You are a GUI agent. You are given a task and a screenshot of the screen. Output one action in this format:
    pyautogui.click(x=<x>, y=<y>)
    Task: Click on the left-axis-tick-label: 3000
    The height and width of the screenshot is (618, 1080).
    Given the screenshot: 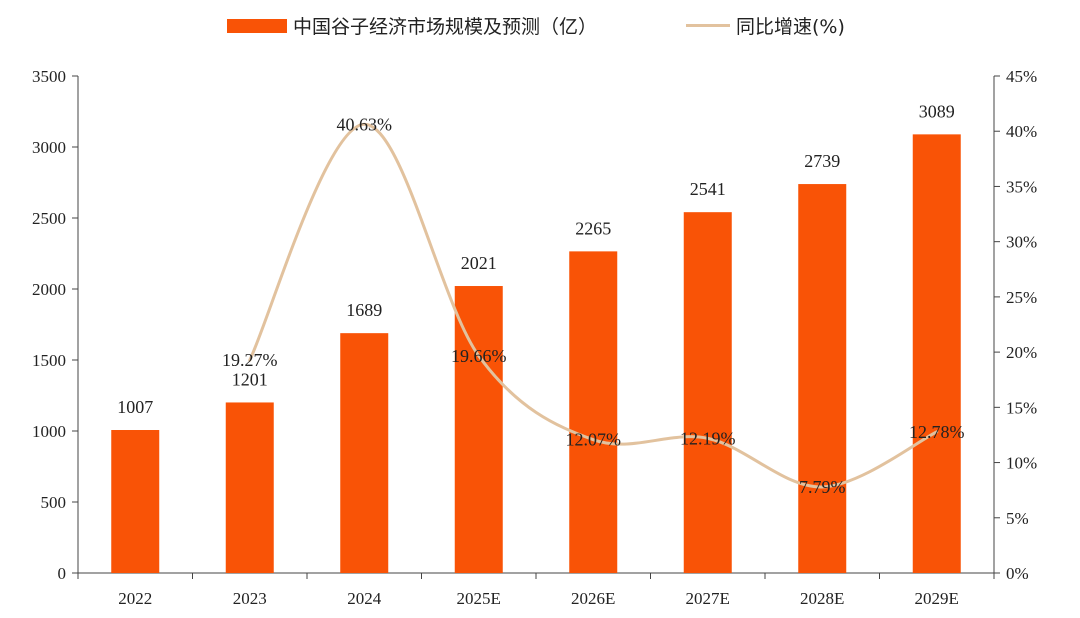 What is the action you would take?
    pyautogui.click(x=49, y=147)
    